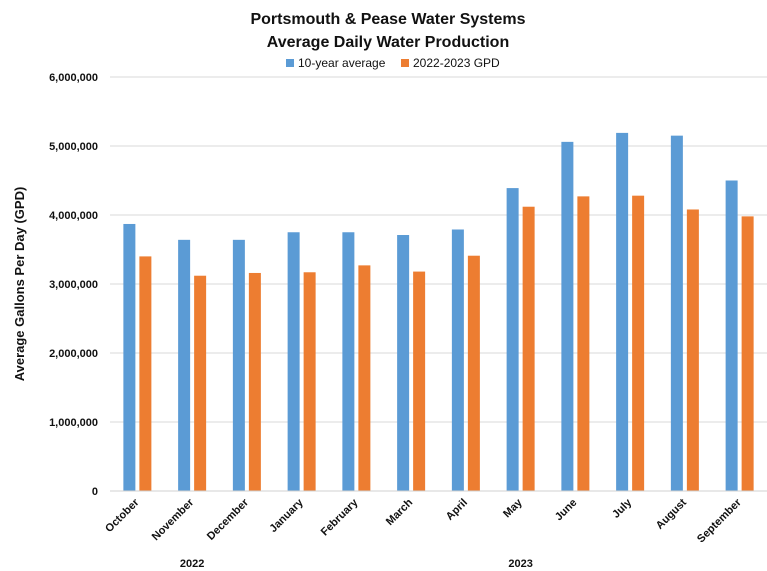 The height and width of the screenshot is (571, 767). Describe the element at coordinates (513, 508) in the screenshot. I see `x-tick-label-may: May` at that location.